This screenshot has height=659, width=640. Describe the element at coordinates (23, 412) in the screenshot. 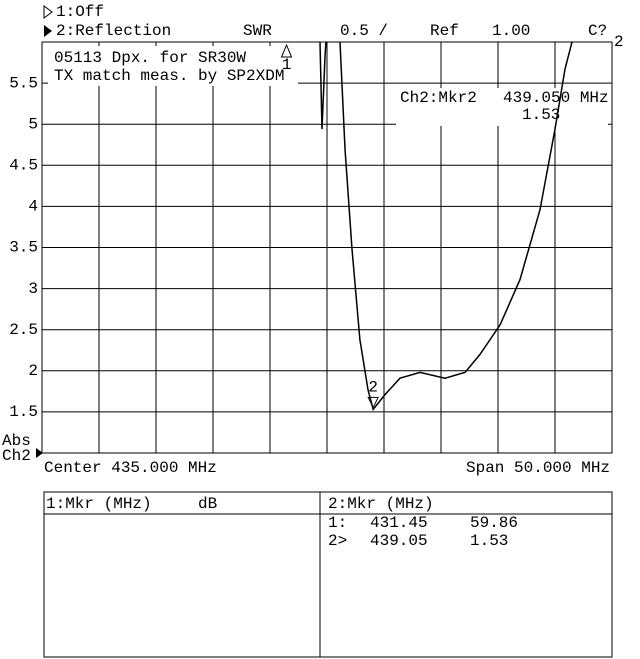

I see `y-tick-label: 1.5` at that location.